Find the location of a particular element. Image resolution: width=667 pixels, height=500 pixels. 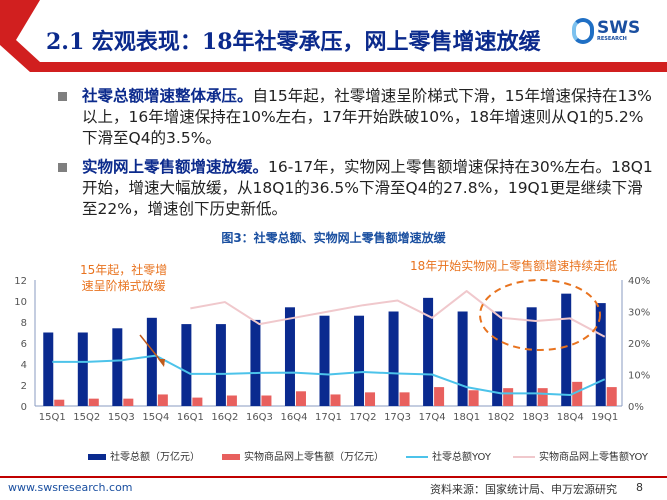

header-frame is located at coordinates (333, 36).